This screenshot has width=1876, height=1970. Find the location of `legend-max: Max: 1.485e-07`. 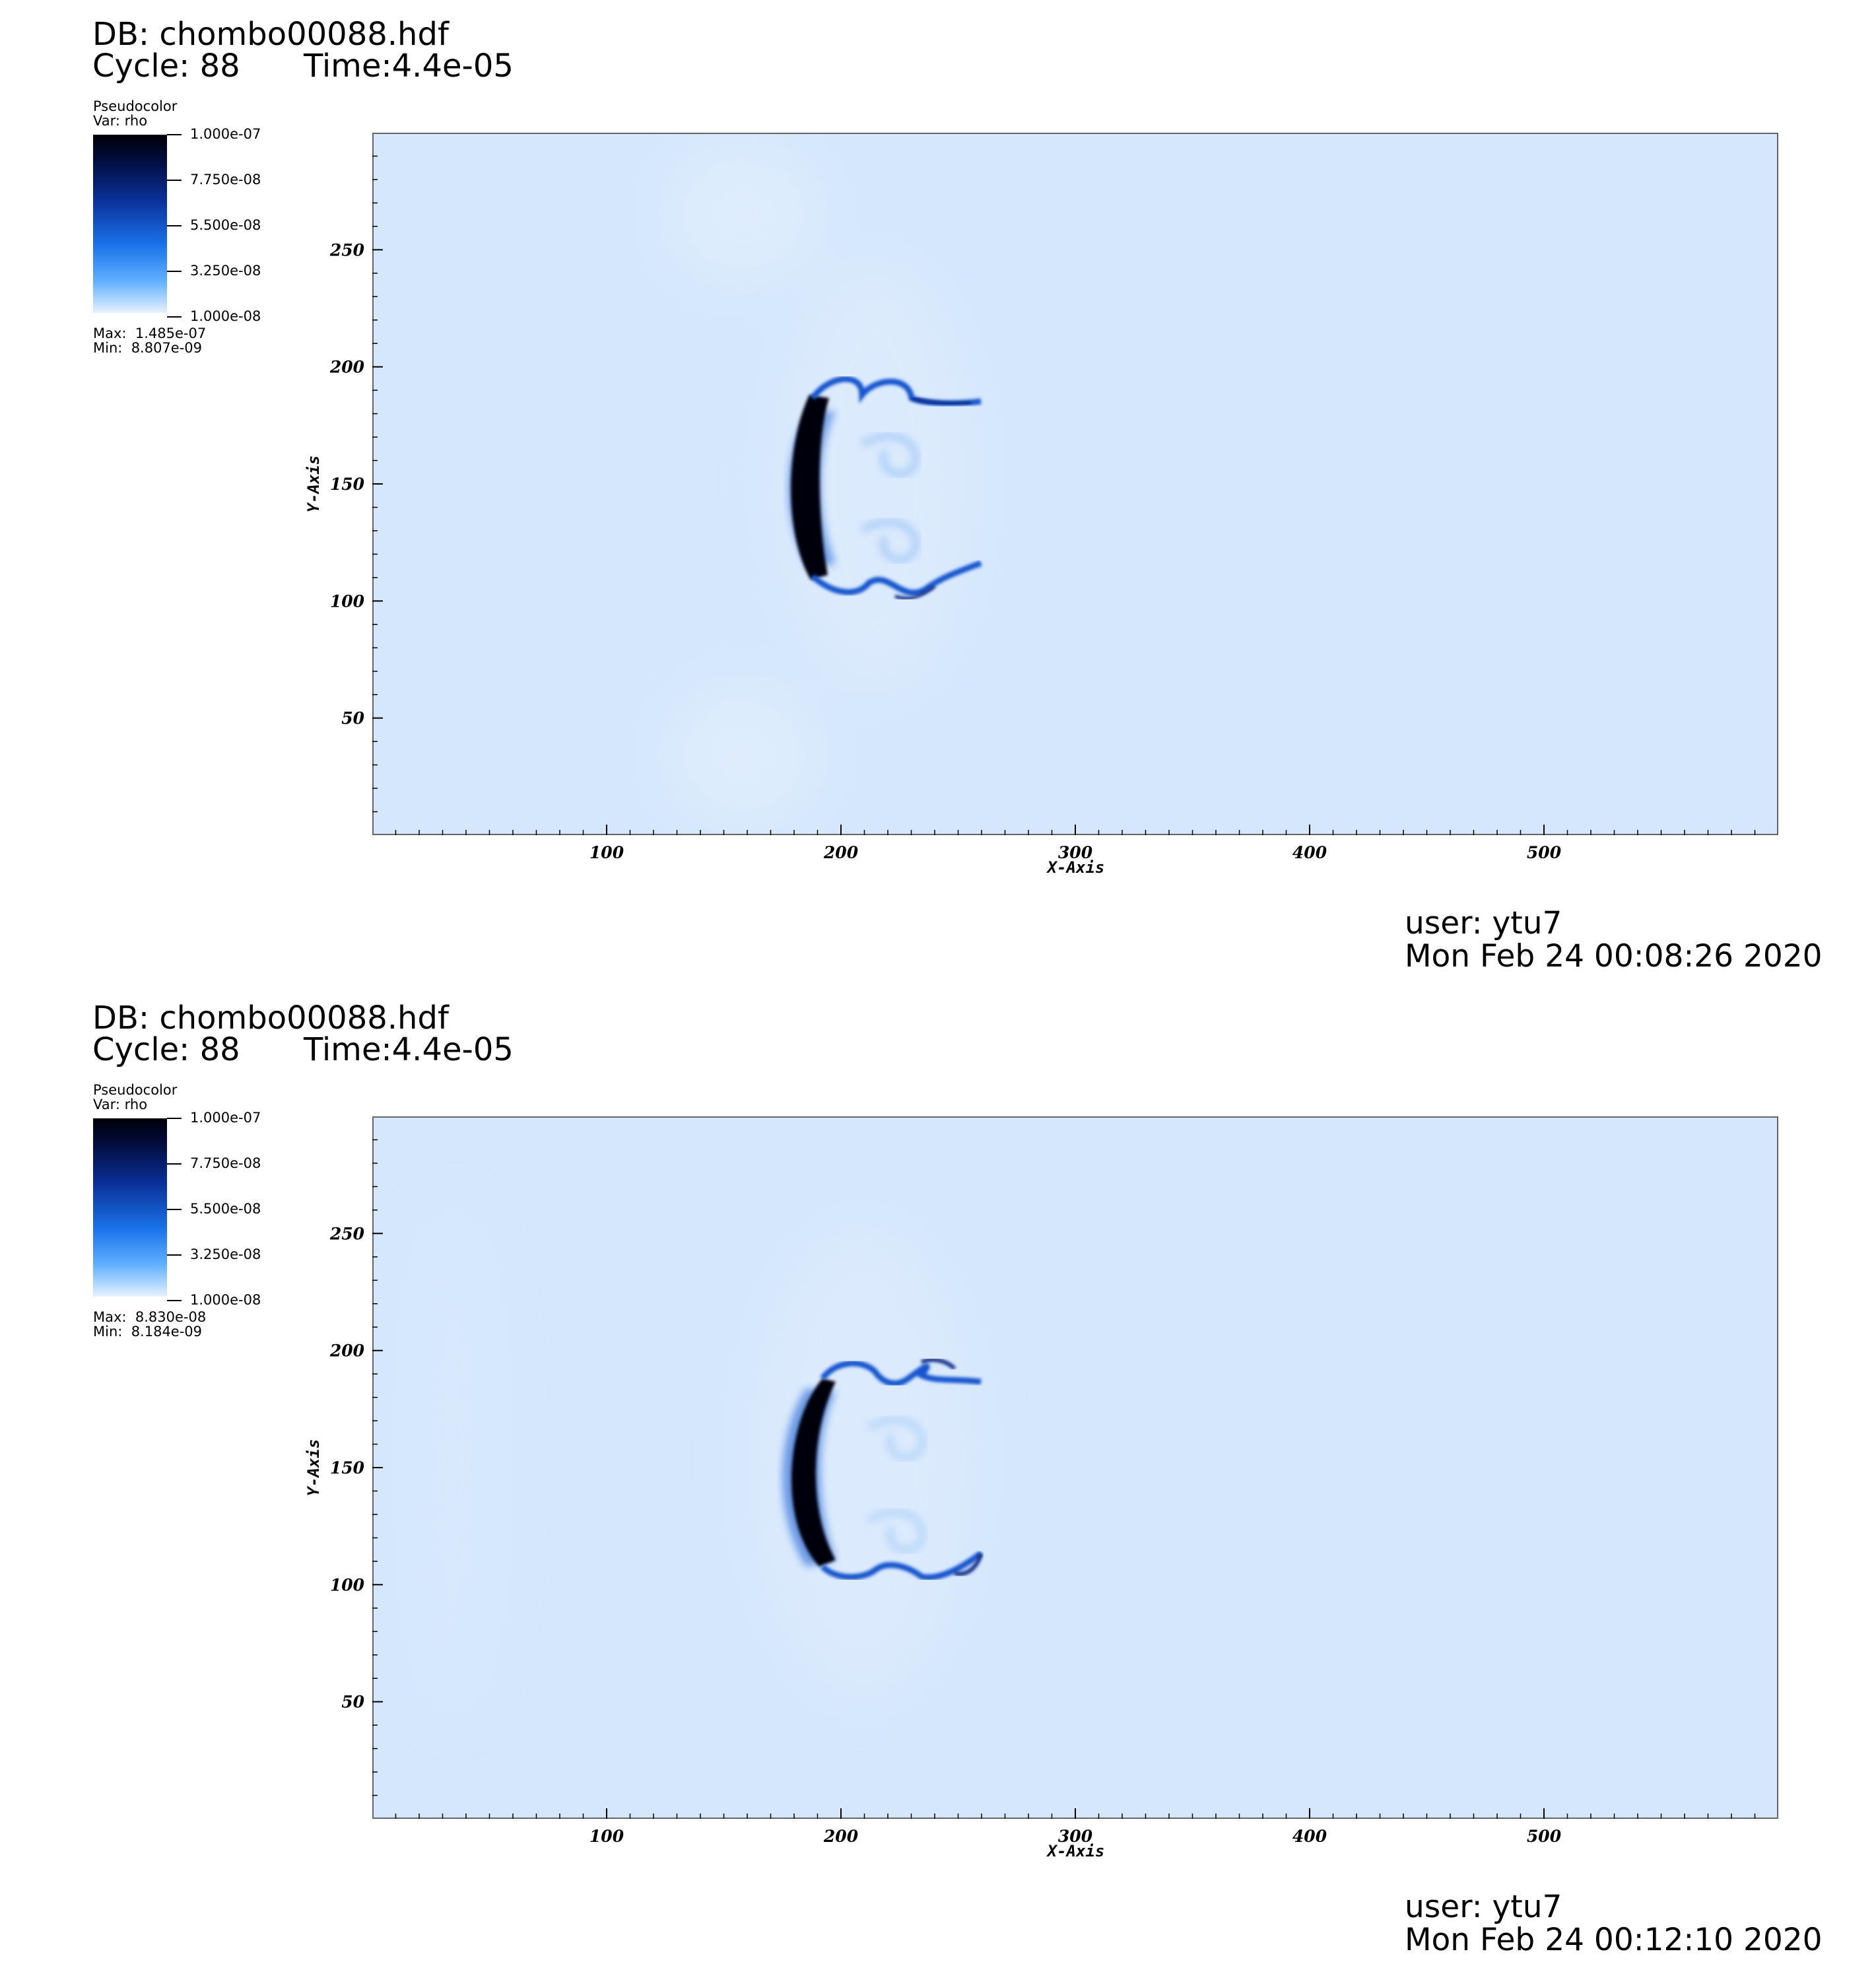

legend-max: Max: 1.485e-07 is located at coordinates (150, 333).